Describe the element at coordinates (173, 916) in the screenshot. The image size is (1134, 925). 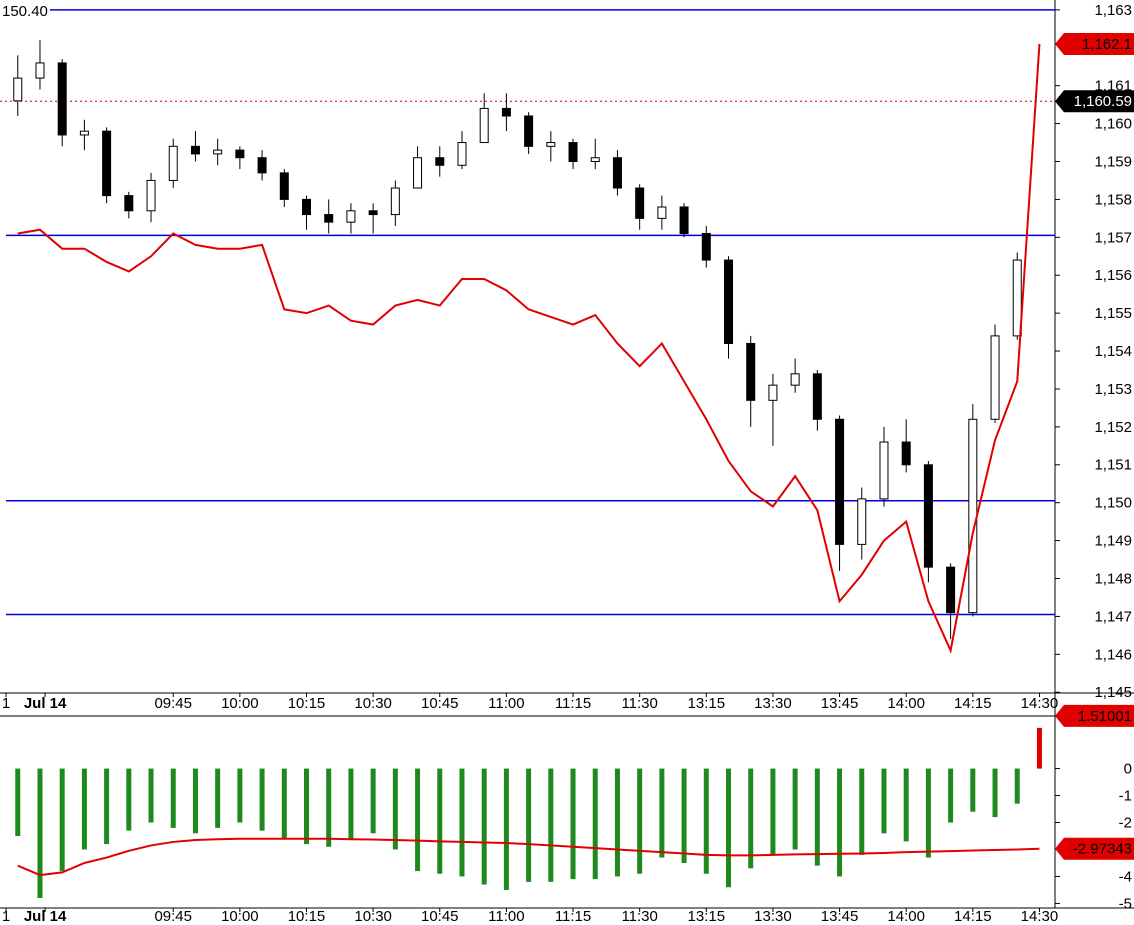
I see `x-tick-label: 09:45` at that location.